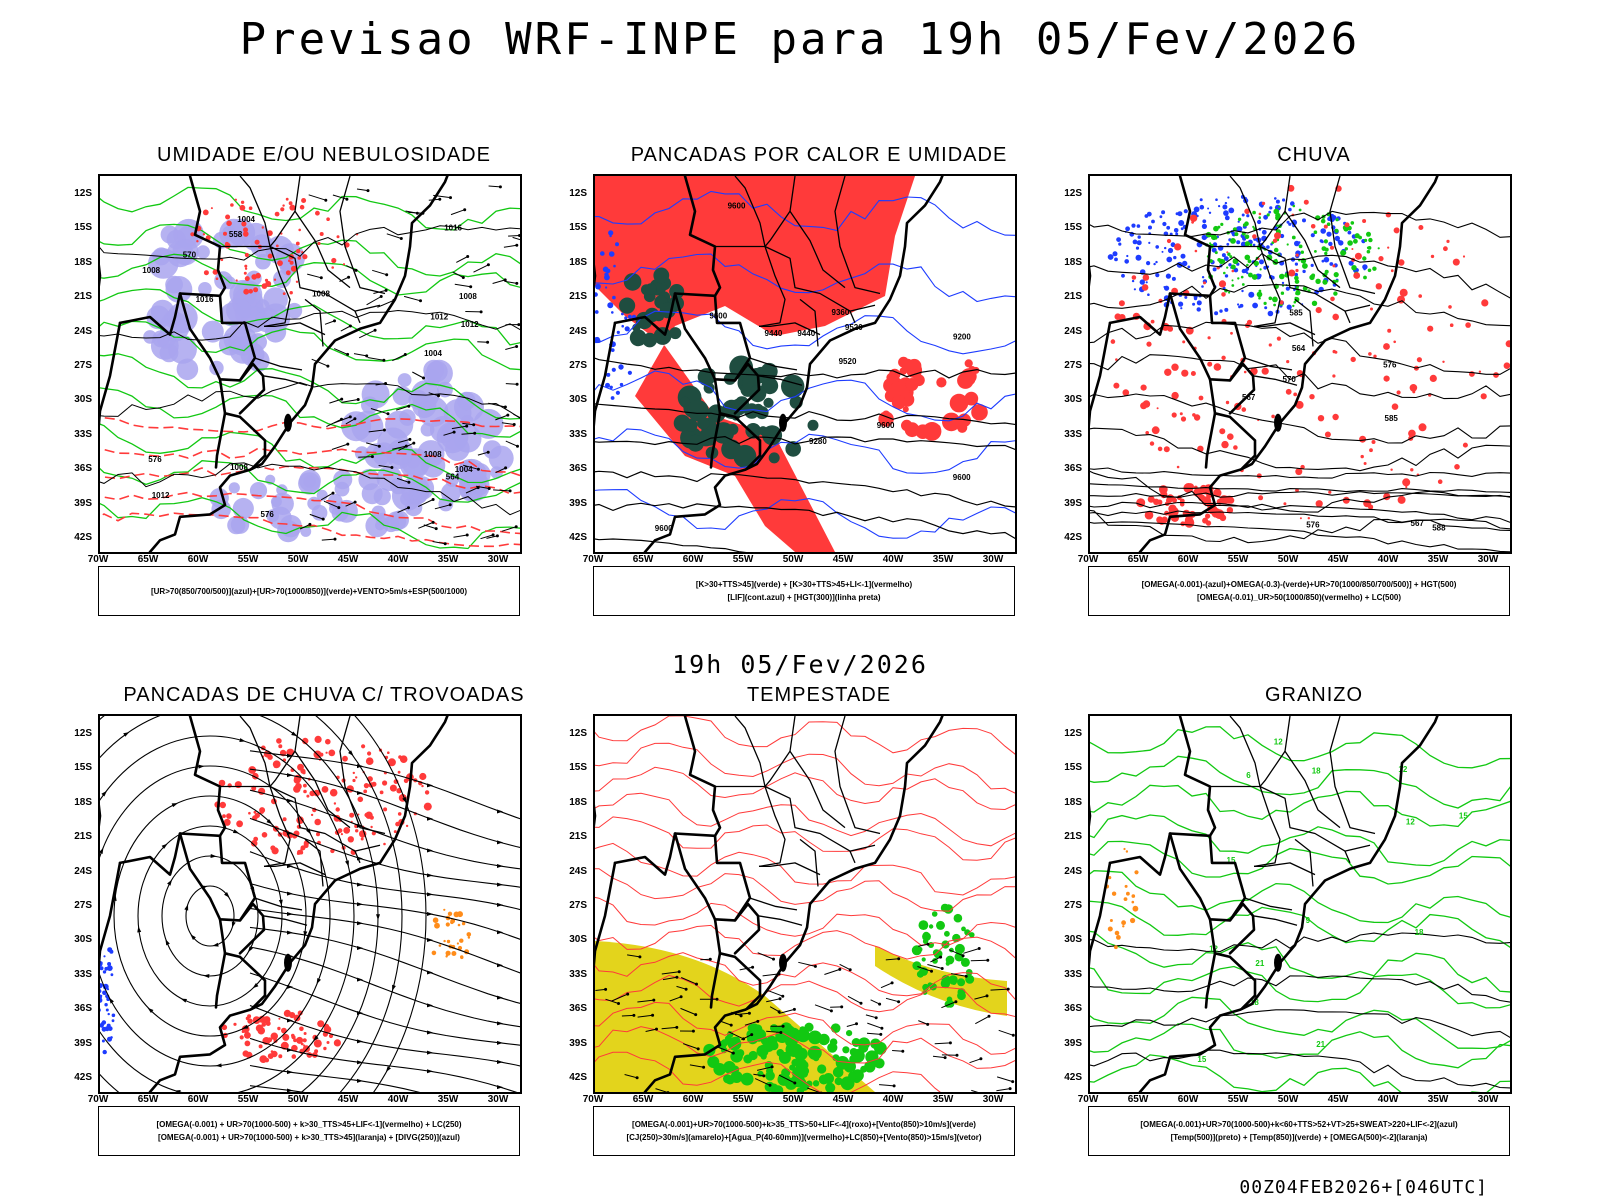  What do you see at coordinates (962, 336) in the screenshot?
I see `contour-label: 9200` at bounding box center [962, 336].